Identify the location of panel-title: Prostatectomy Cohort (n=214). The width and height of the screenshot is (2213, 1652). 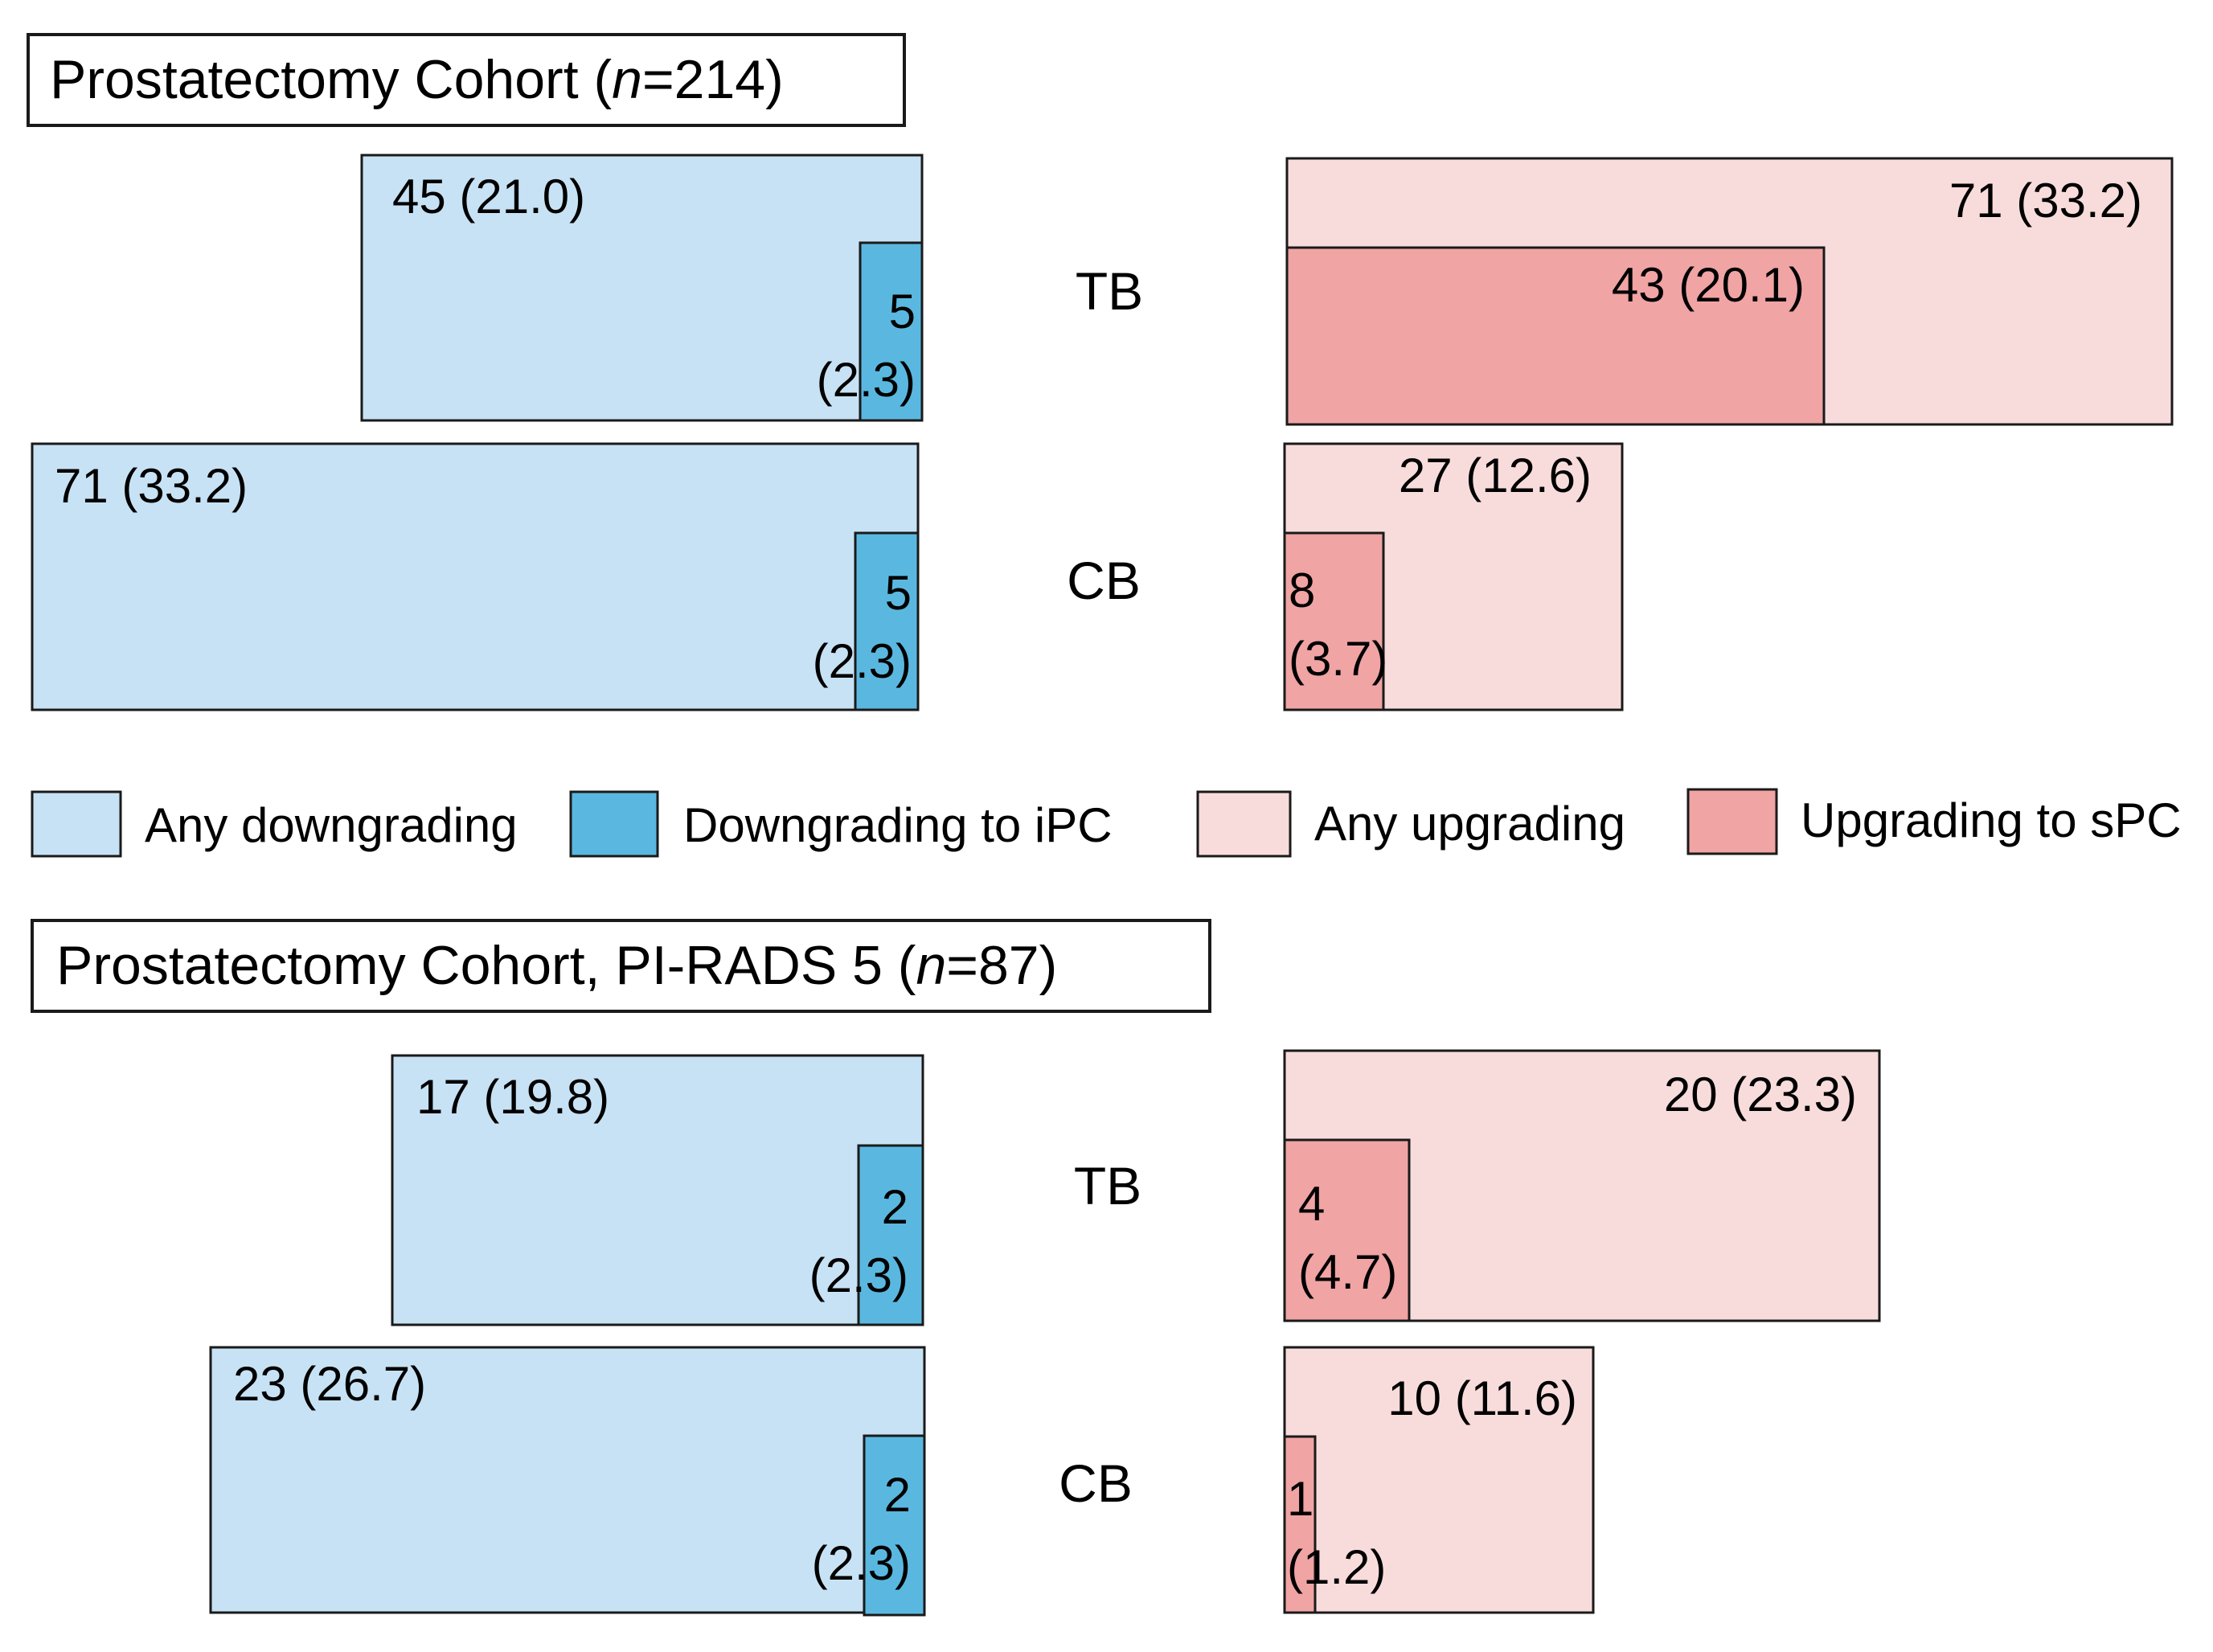
(417, 79).